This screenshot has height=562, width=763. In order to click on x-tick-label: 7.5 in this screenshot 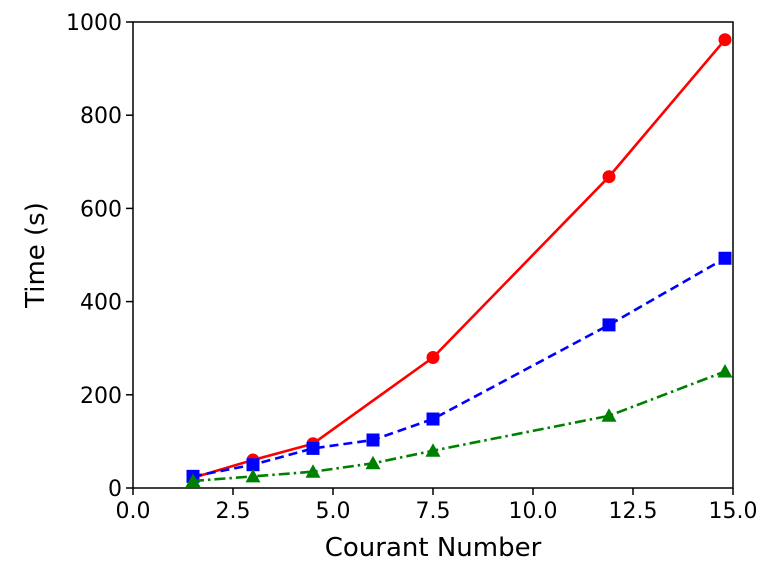, I will do `click(433, 511)`.